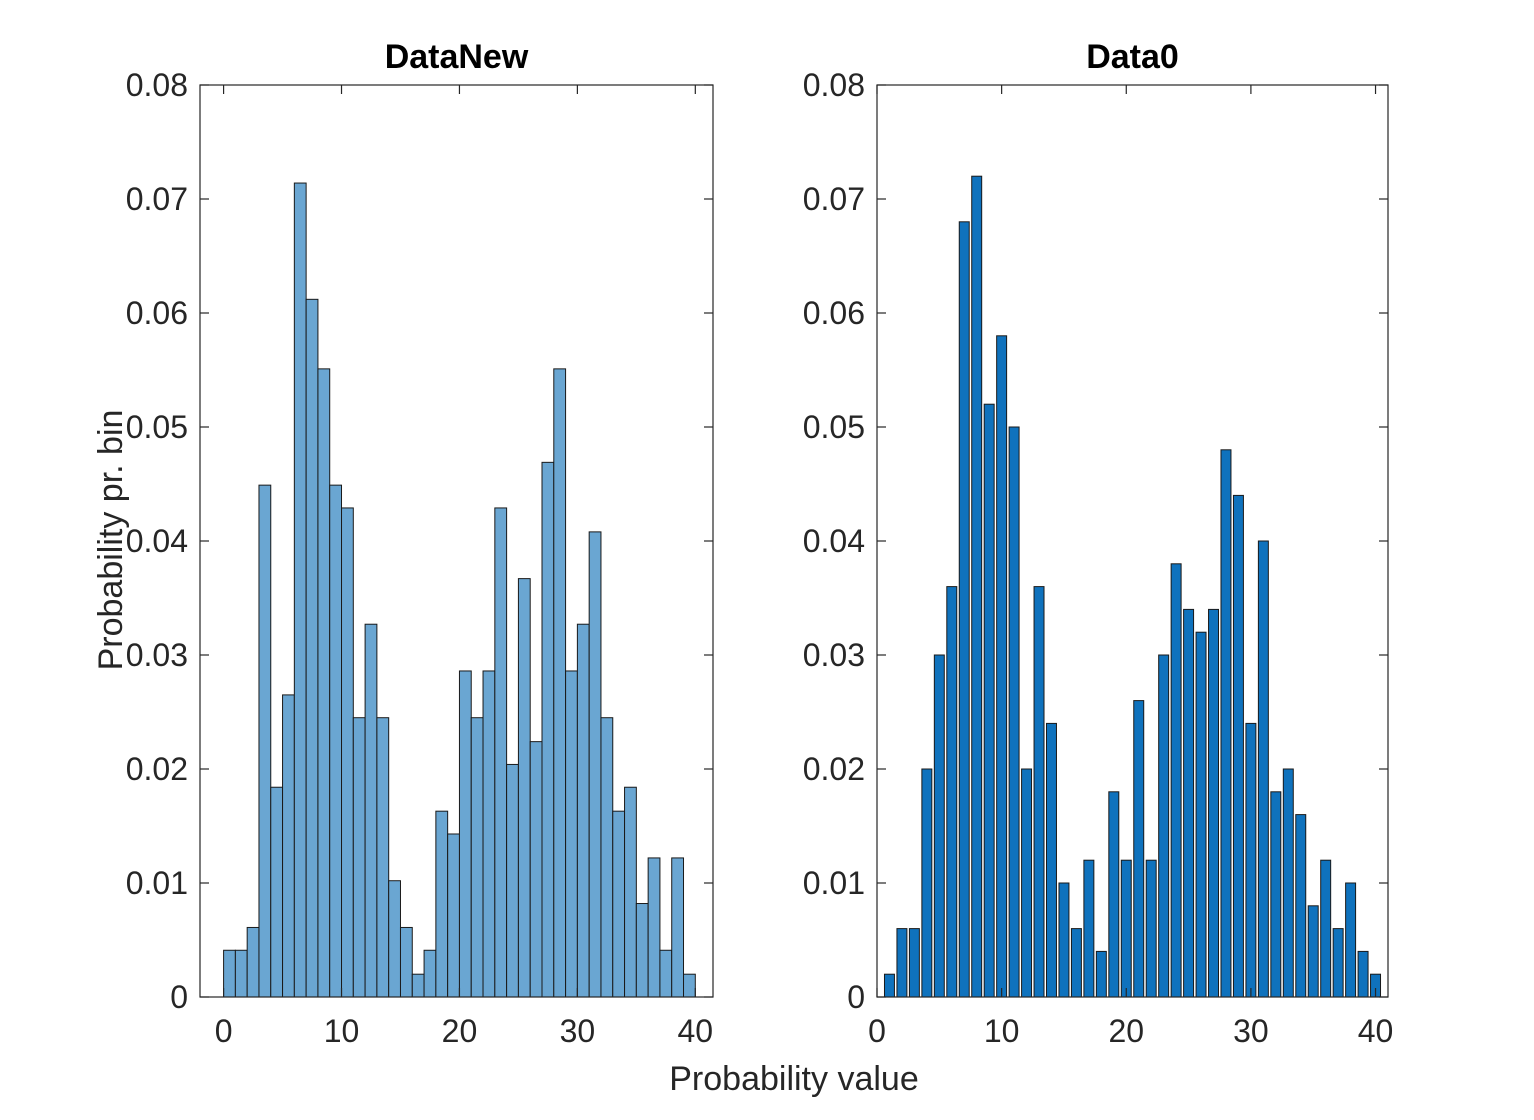  Describe the element at coordinates (793, 1079) in the screenshot. I see `x-axis-label: Probability value` at that location.